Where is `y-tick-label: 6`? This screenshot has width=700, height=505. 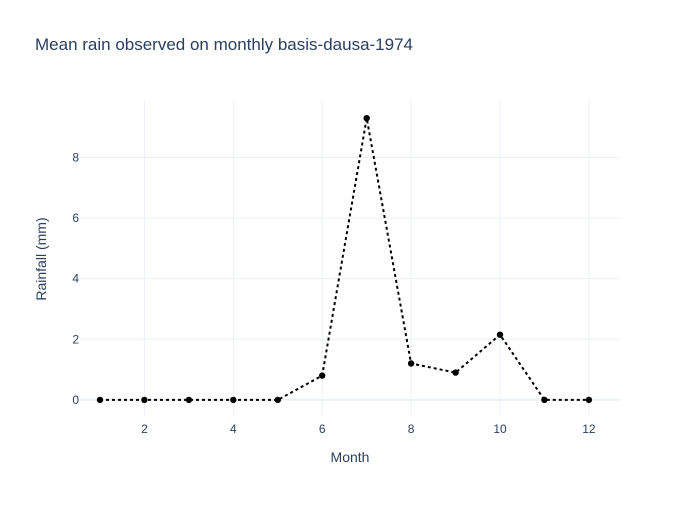
y-tick-label: 6 is located at coordinates (75, 218).